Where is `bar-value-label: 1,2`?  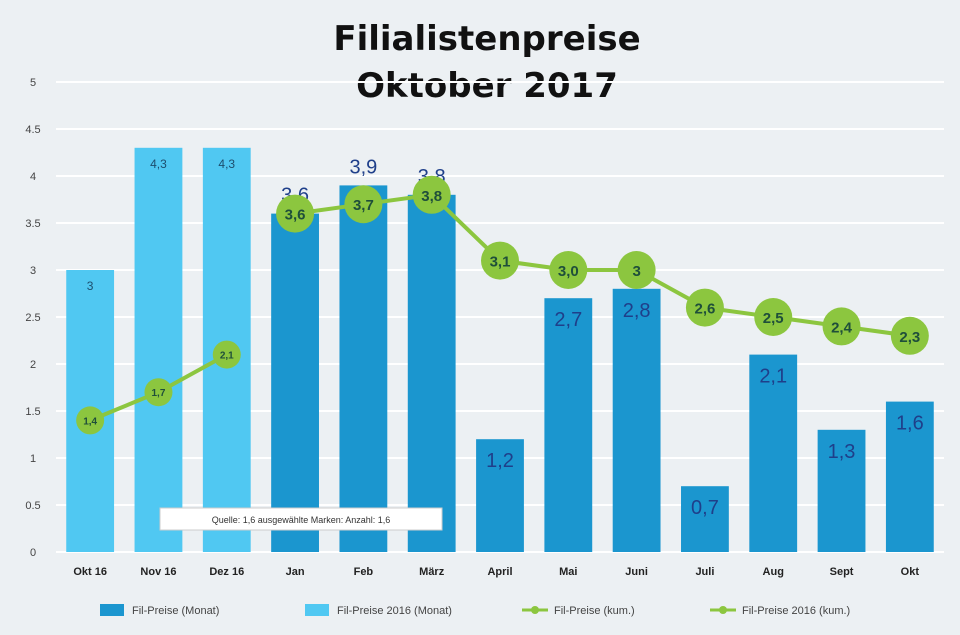 bar-value-label: 1,2 is located at coordinates (500, 461).